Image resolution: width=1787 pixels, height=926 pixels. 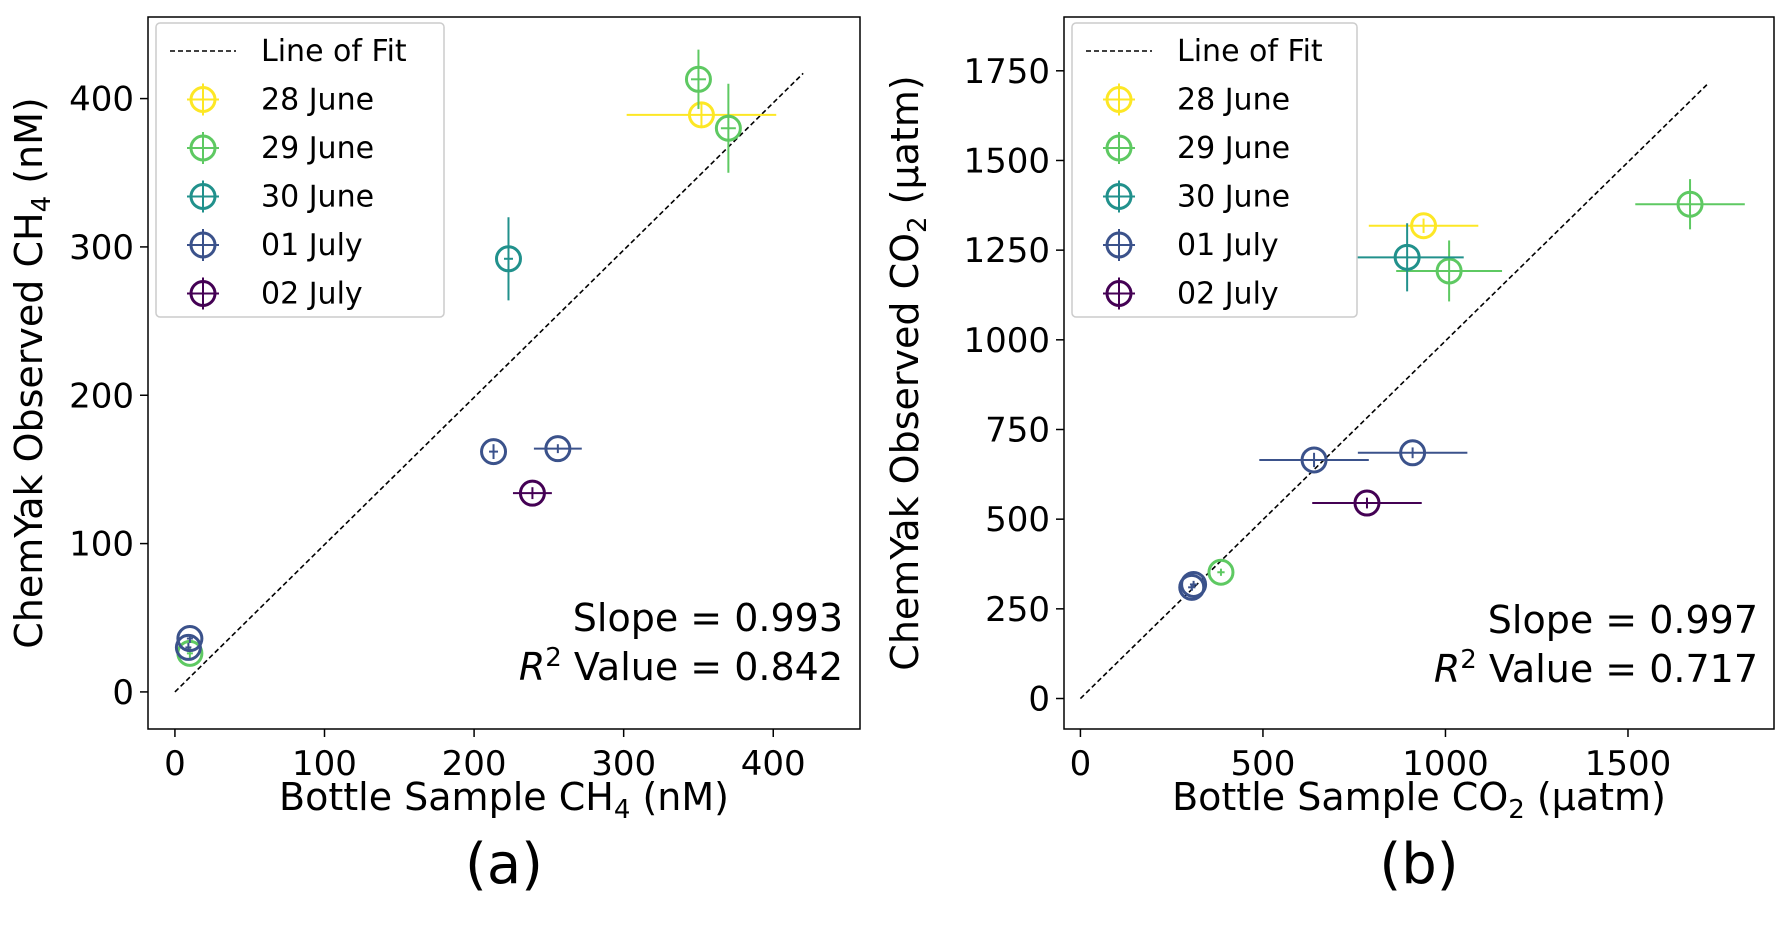 What do you see at coordinates (1006, 72) in the screenshot?
I see `y-tick-label: 1750` at bounding box center [1006, 72].